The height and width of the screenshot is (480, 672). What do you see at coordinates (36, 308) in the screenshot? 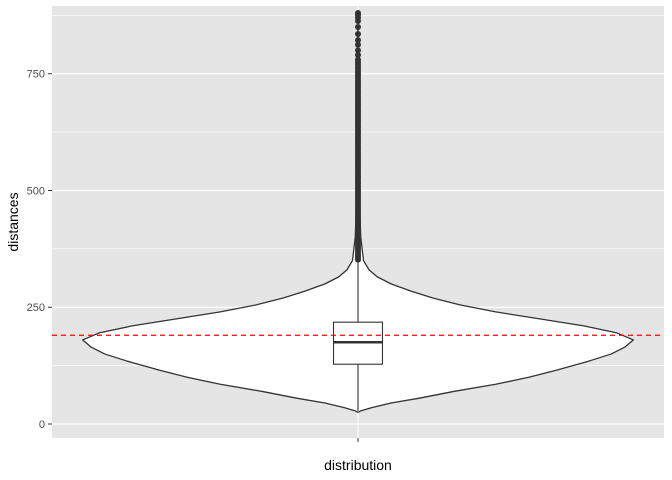
I see `y-tick-label: 250` at bounding box center [36, 308].